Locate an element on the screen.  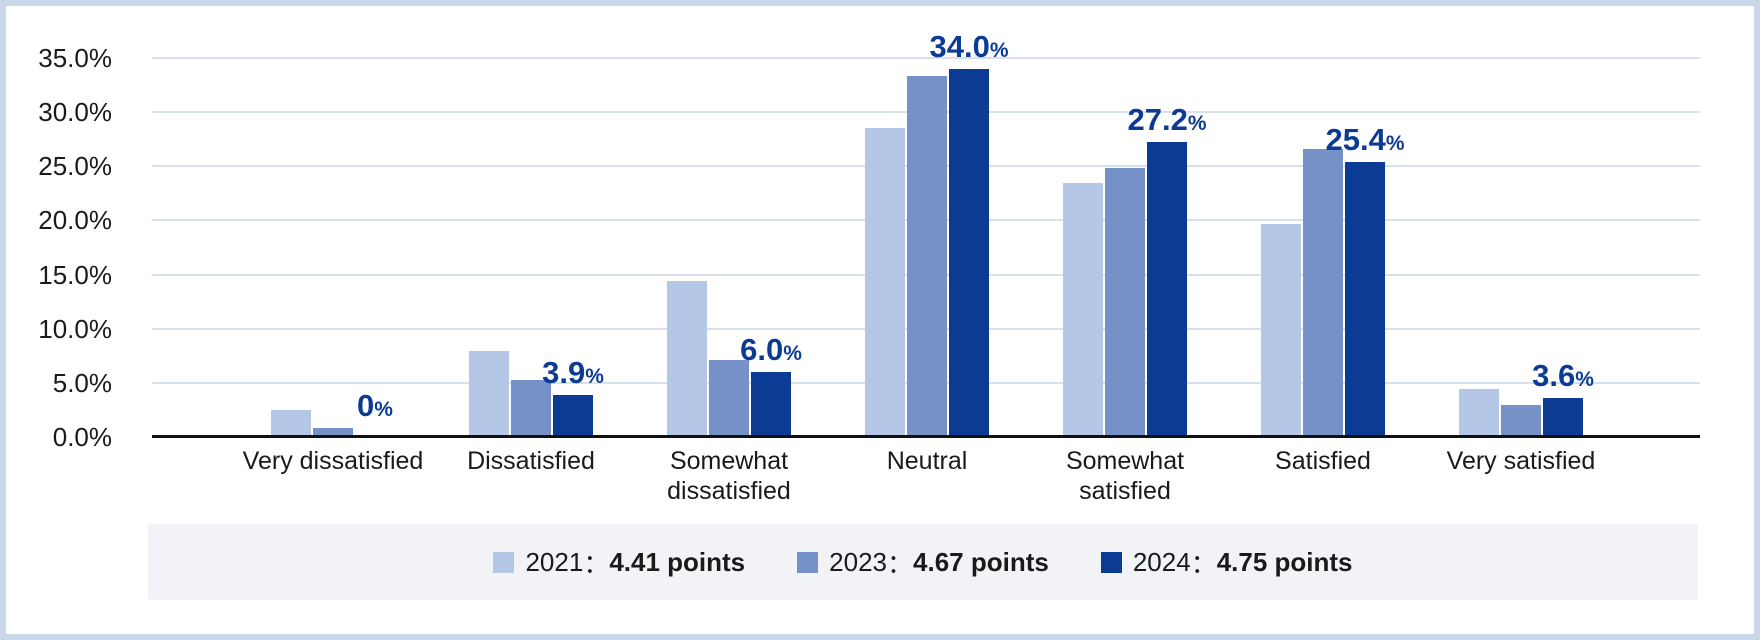
legend-item-2021: 2021： 4.41 points is located at coordinates (619, 562).